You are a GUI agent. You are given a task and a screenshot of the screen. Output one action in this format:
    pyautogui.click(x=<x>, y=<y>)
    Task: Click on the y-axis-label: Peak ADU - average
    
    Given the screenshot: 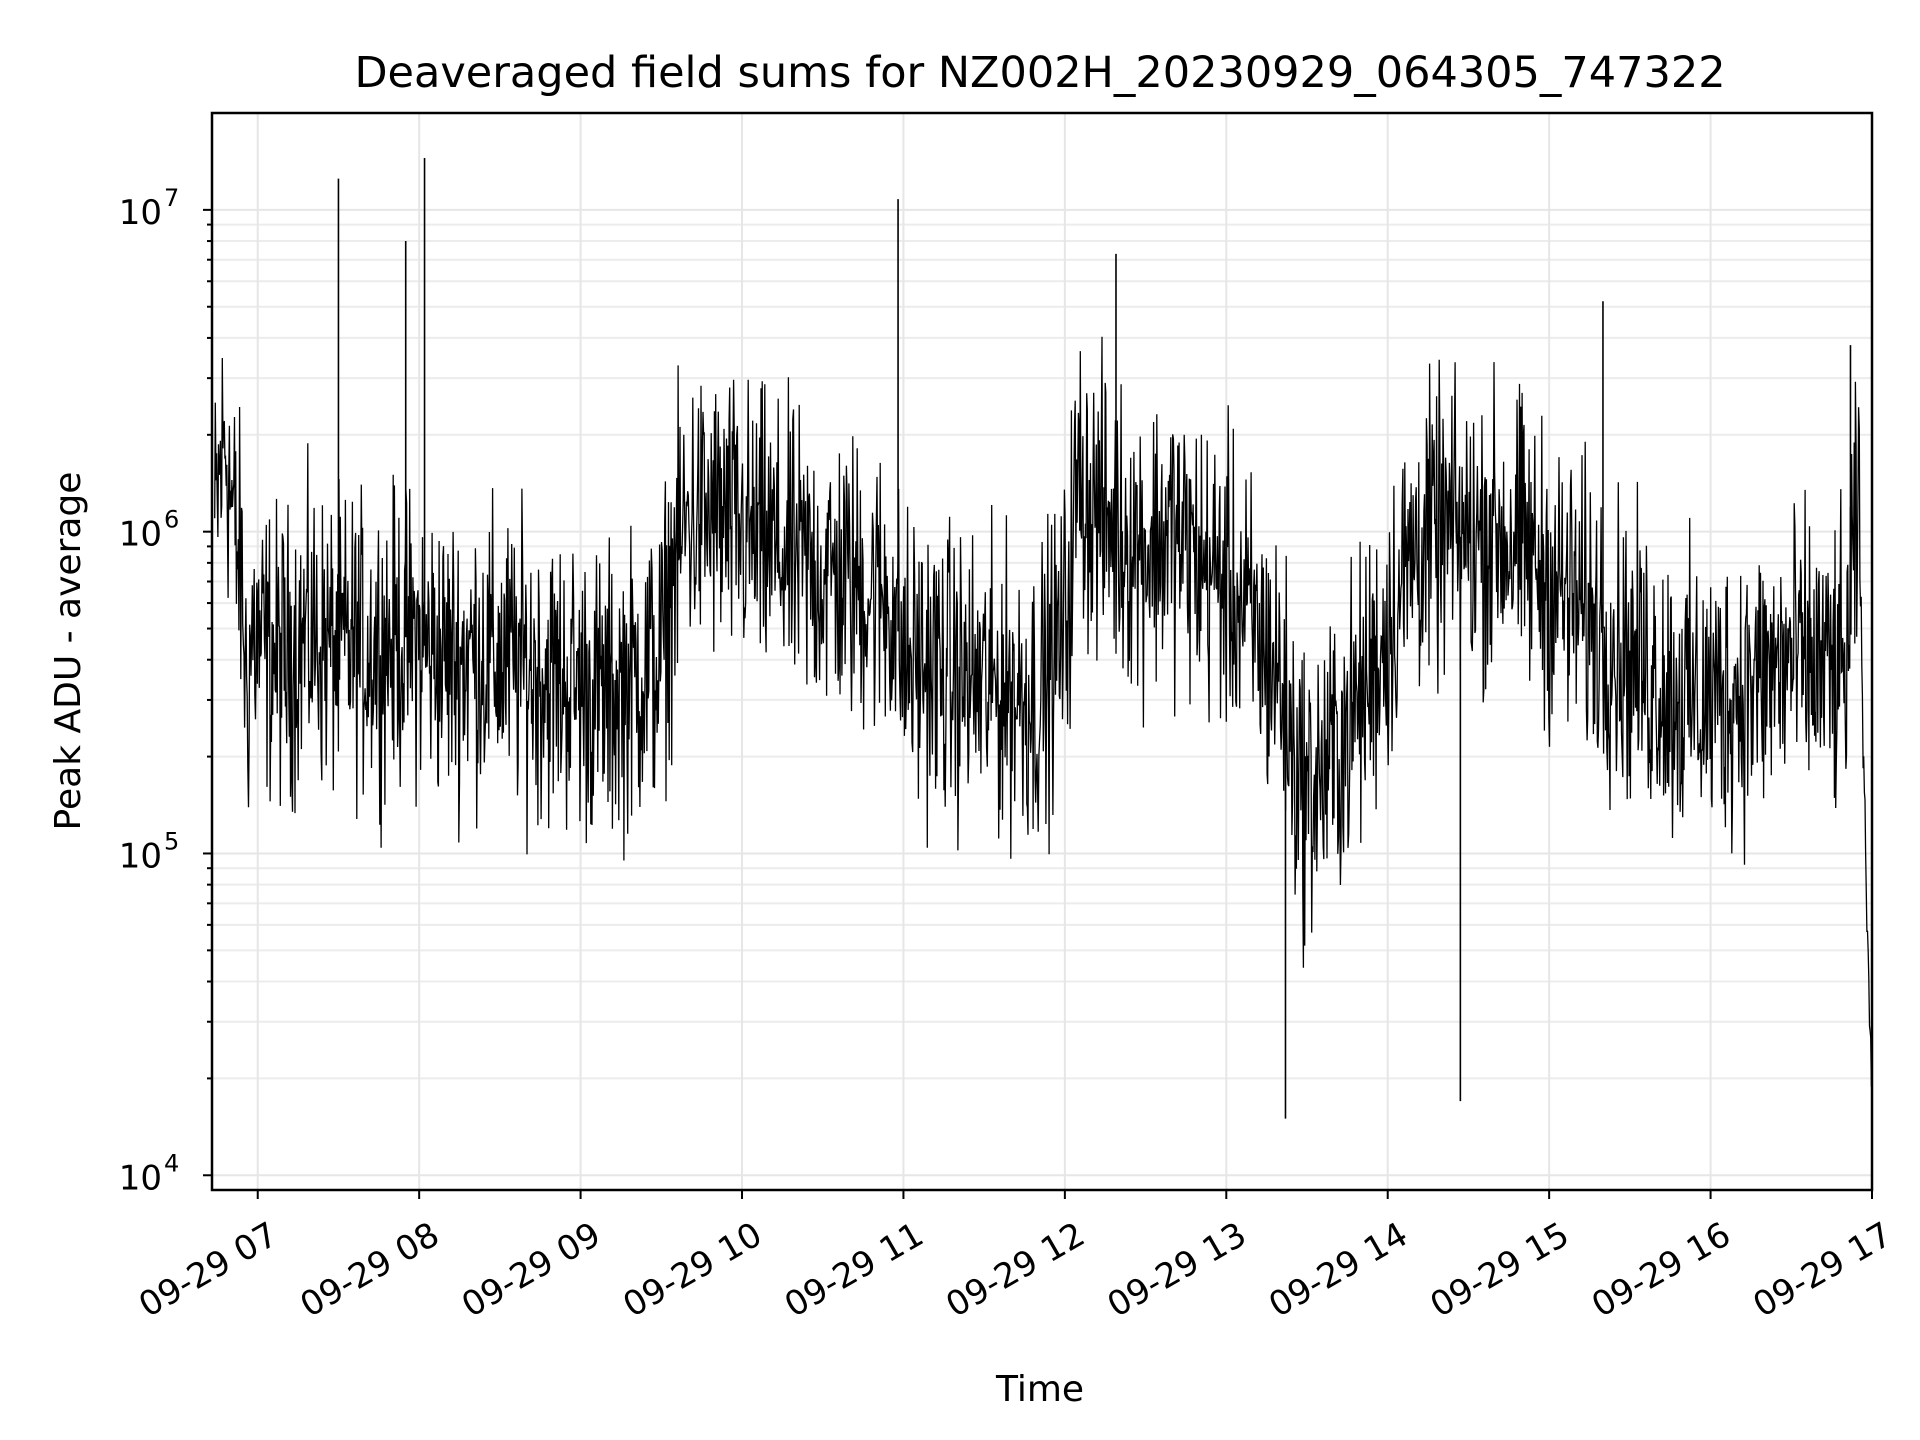 What is the action you would take?
    pyautogui.click(x=68, y=651)
    